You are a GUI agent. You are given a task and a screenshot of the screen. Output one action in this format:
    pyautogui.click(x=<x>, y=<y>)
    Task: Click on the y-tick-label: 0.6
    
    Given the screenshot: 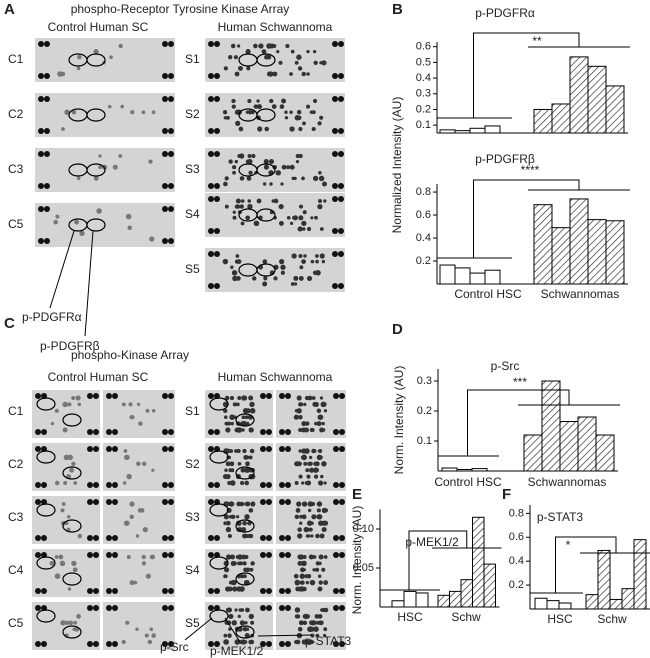 What is the action you would take?
    pyautogui.click(x=423, y=47)
    